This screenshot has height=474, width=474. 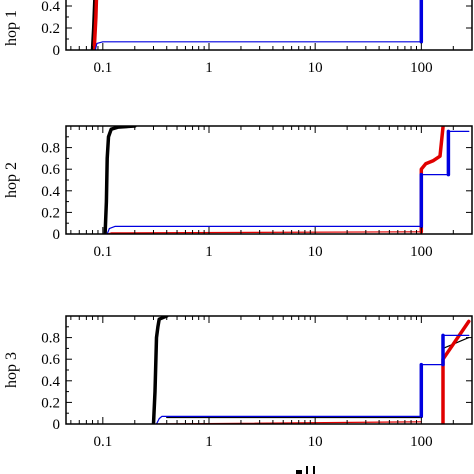 I want to click on y-axis-label: hop 2, so click(x=11, y=180).